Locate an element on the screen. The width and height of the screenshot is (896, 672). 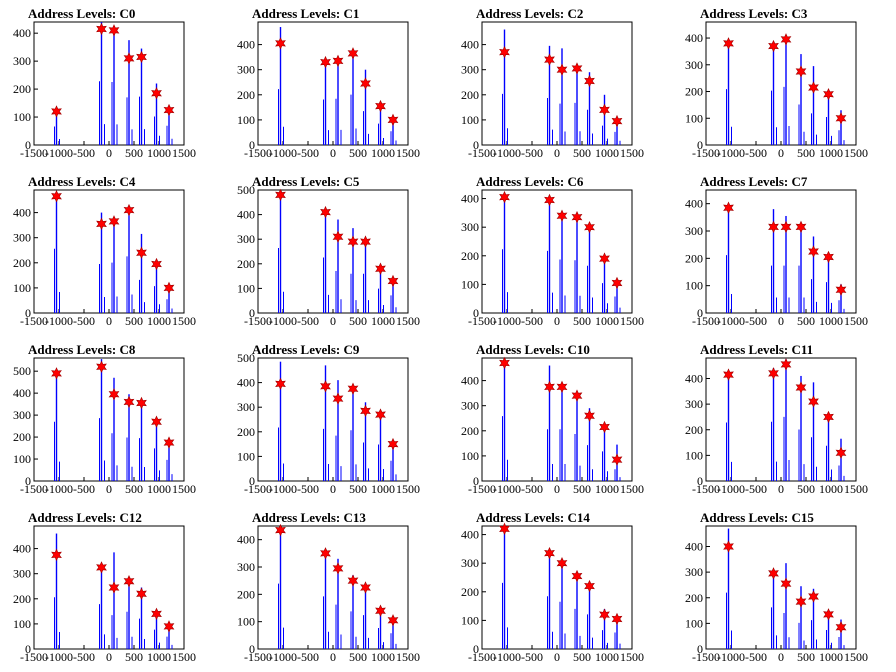
chart-title: Address Levels: C3 is located at coordinates (754, 13).